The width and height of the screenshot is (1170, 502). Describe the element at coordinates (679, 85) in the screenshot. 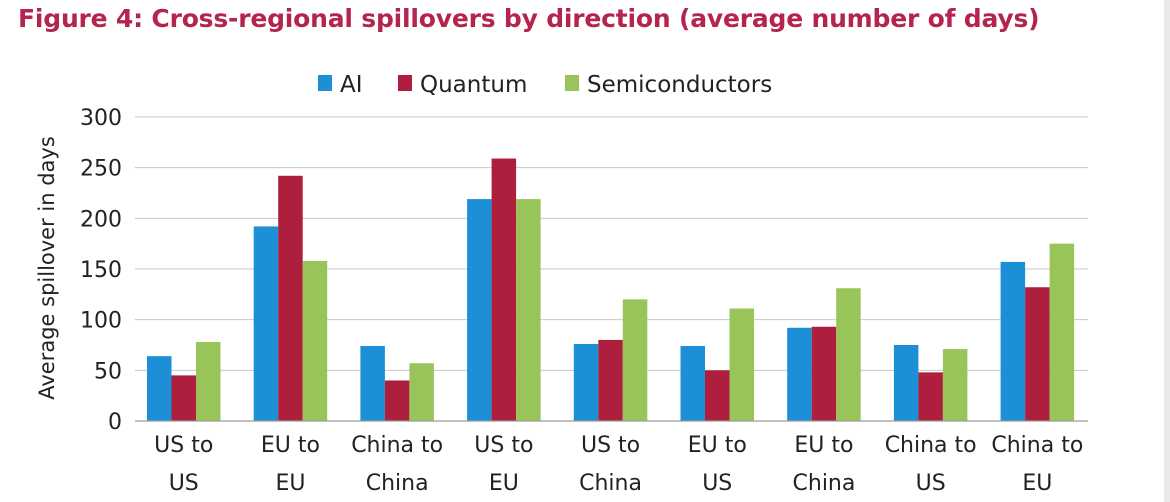

I see `legend-label-semiconductors: Semiconductors` at that location.